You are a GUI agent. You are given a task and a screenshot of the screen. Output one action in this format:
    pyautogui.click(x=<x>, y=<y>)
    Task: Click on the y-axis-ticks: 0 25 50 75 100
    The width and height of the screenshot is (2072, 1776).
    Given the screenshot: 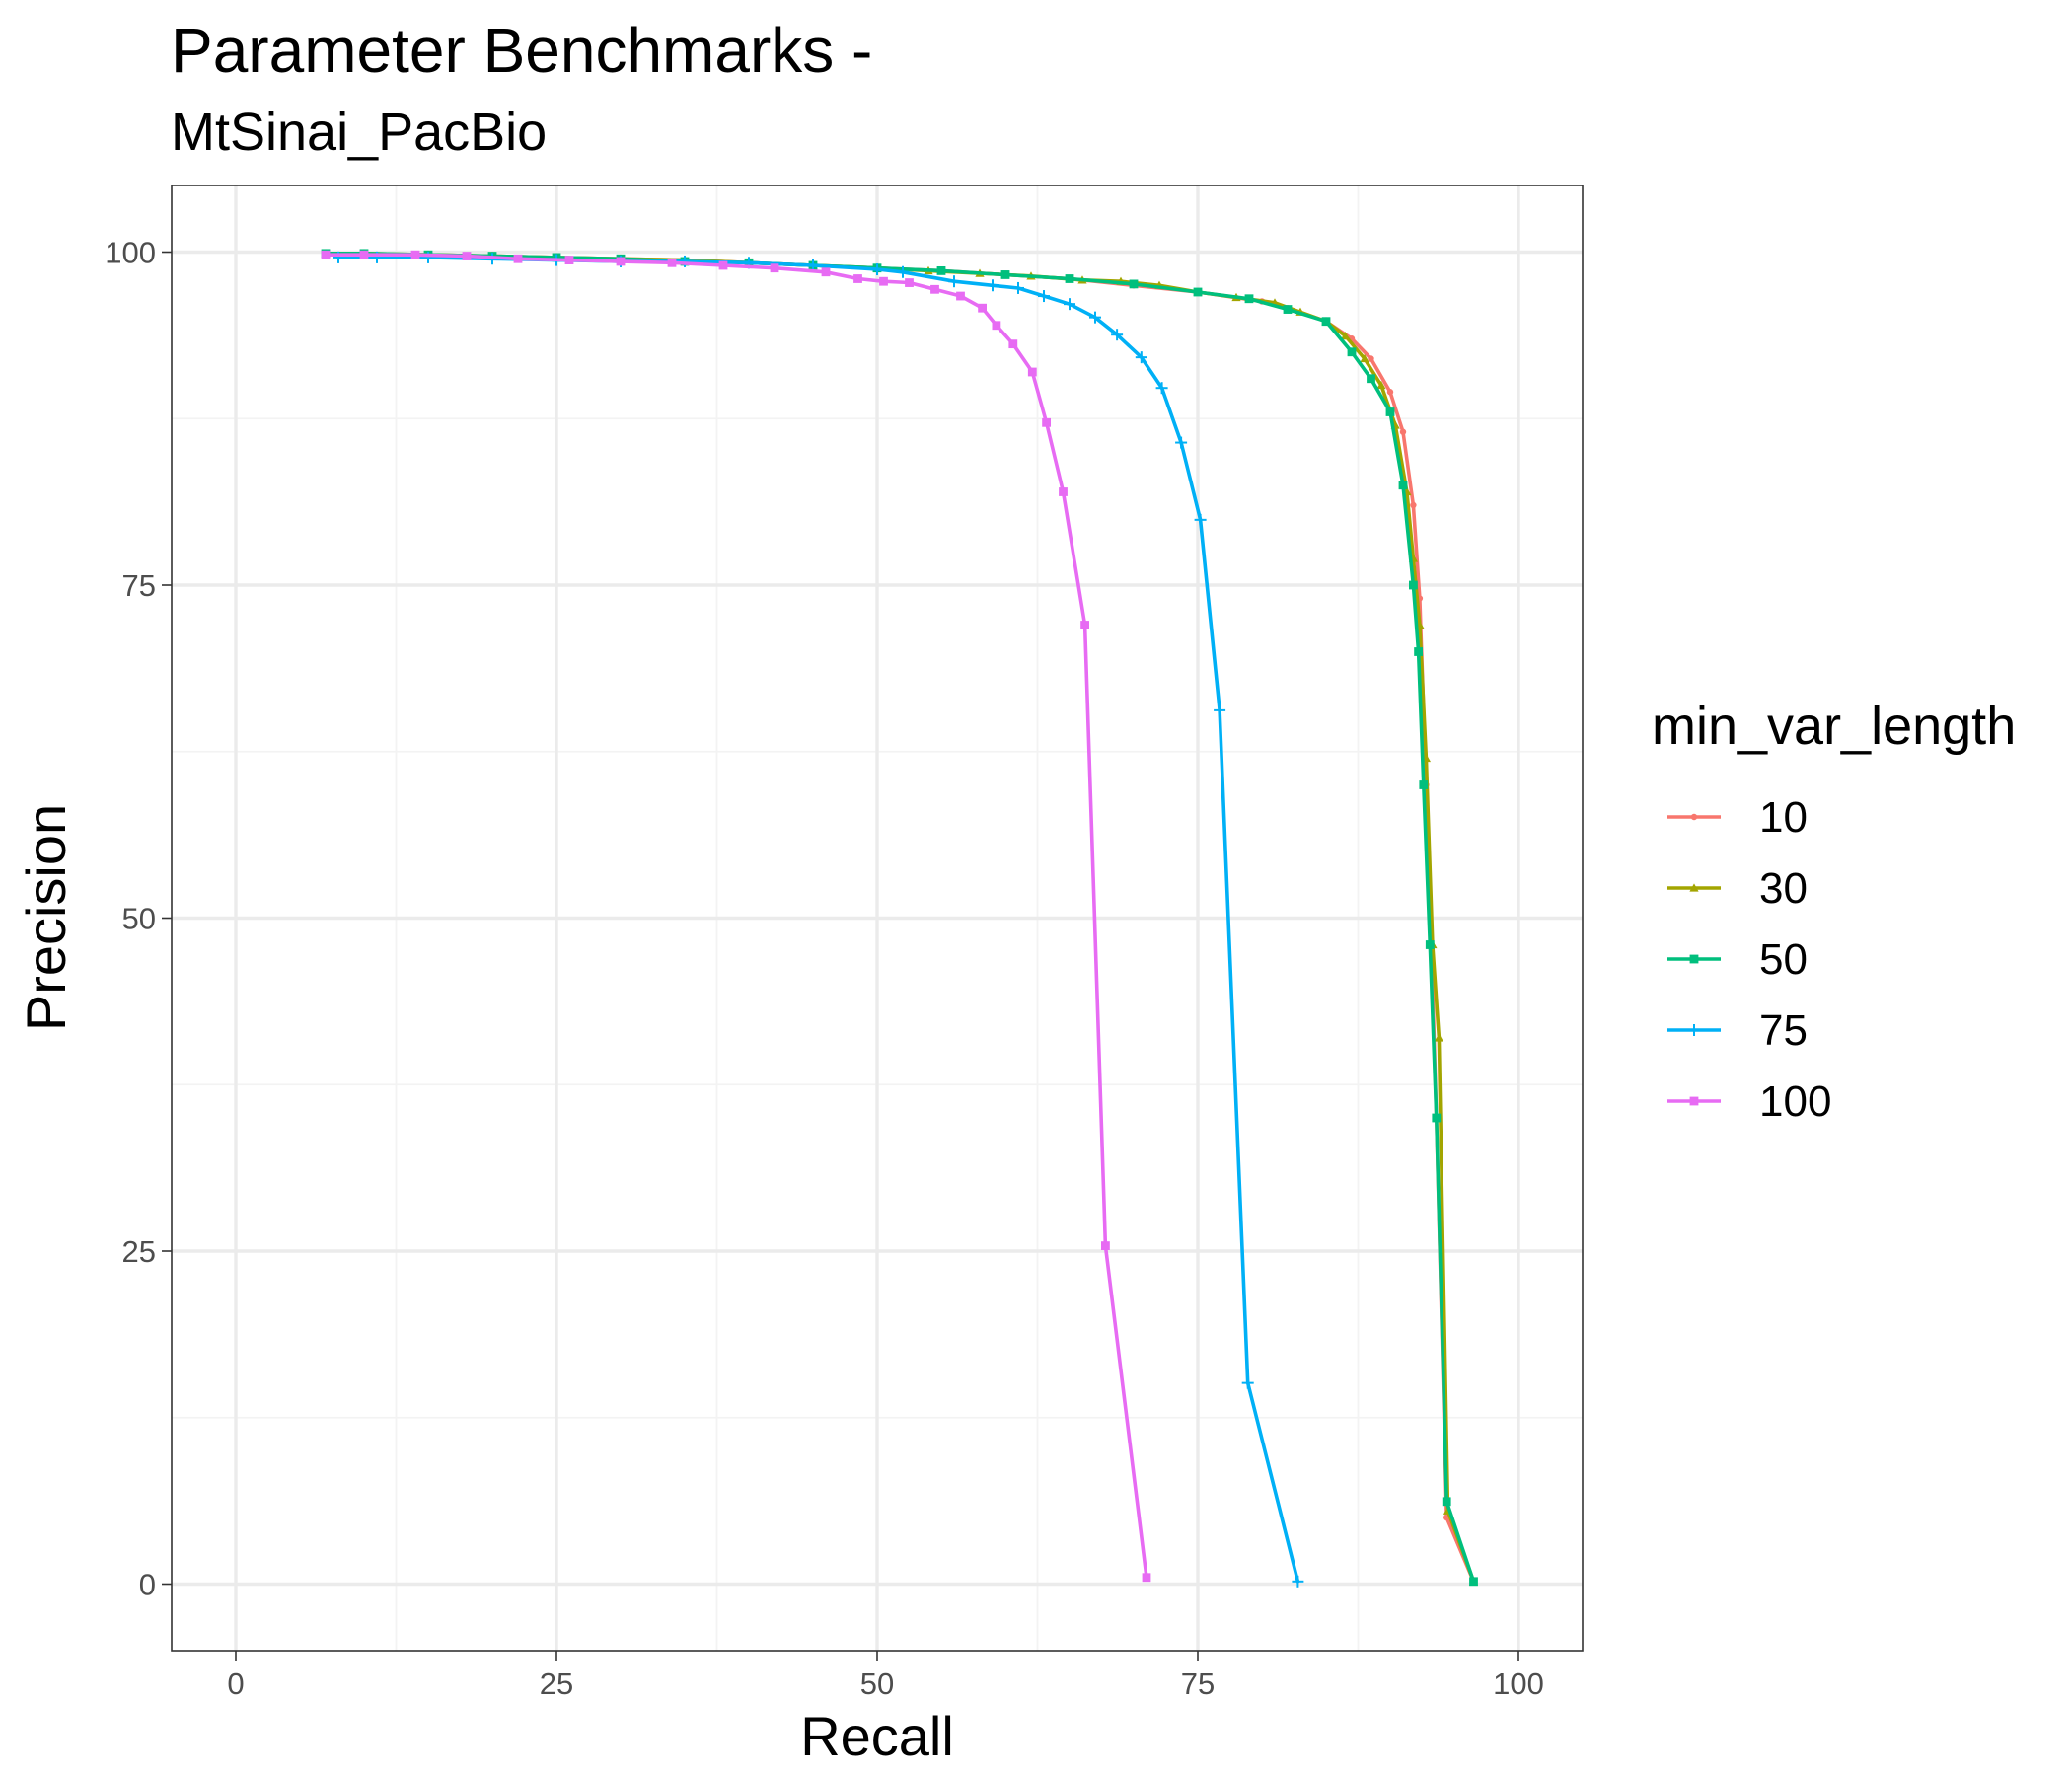 What is the action you would take?
    pyautogui.click(x=139, y=919)
    